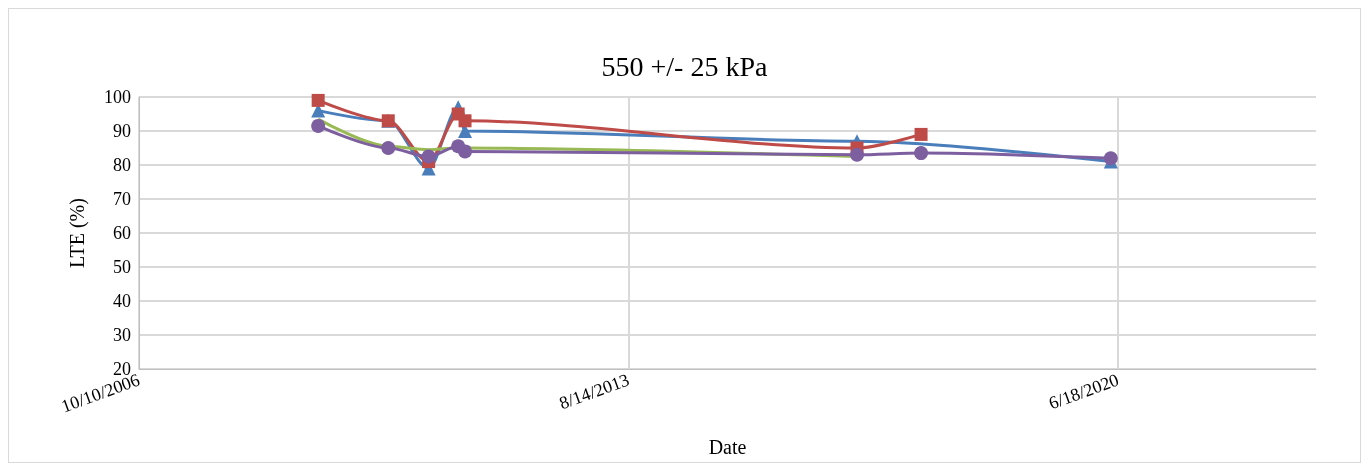 This screenshot has width=1369, height=471. I want to click on y-tick-label: 80, so click(122, 165).